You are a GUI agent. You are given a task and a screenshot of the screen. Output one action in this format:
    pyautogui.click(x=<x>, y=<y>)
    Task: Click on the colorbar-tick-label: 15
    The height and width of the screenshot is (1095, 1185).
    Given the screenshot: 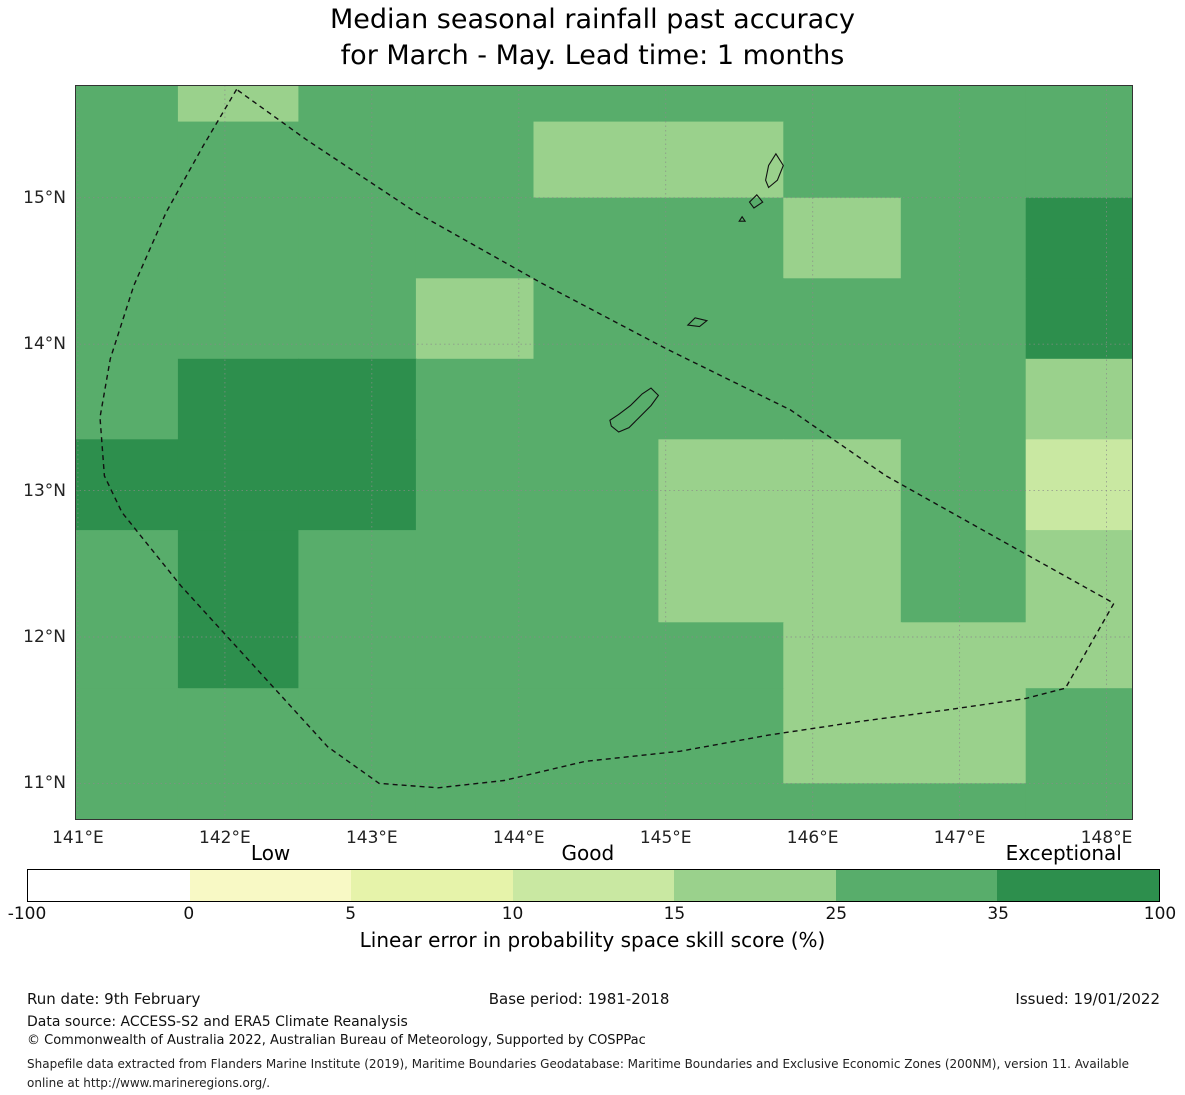 What is the action you would take?
    pyautogui.click(x=674, y=914)
    